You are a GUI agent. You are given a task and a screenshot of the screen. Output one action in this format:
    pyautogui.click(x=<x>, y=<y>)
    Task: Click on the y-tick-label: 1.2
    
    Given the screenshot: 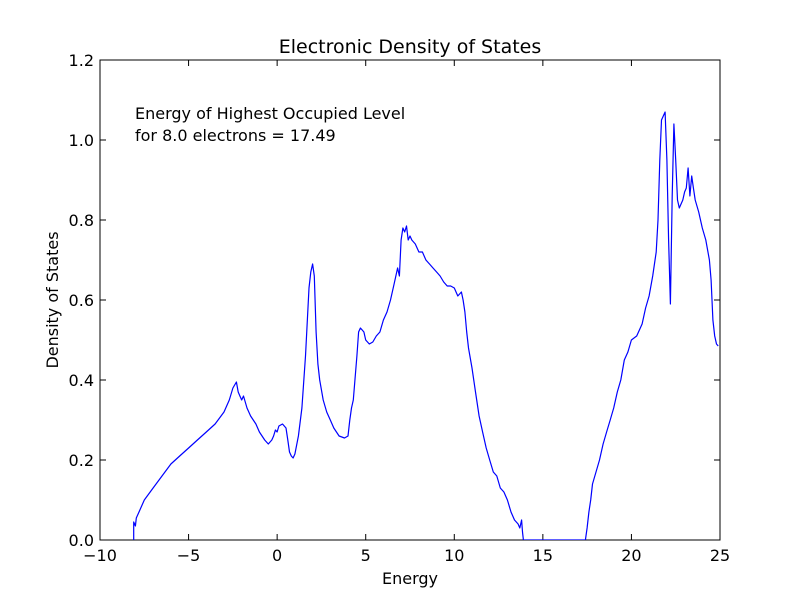 What is the action you would take?
    pyautogui.click(x=81, y=60)
    